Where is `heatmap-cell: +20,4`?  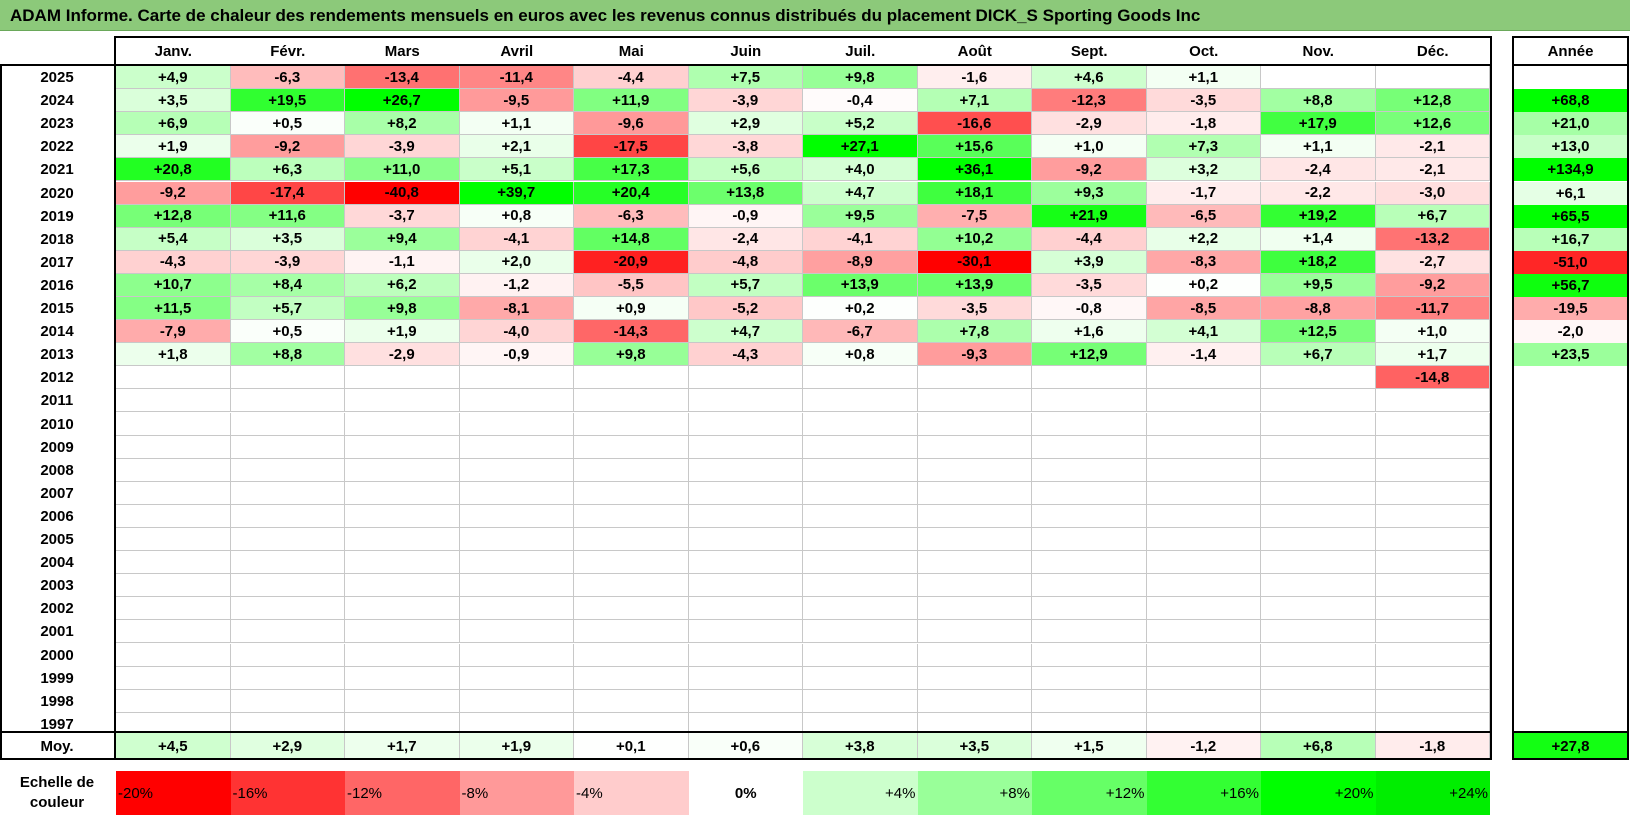
heatmap-cell: +20,4 is located at coordinates (631, 193).